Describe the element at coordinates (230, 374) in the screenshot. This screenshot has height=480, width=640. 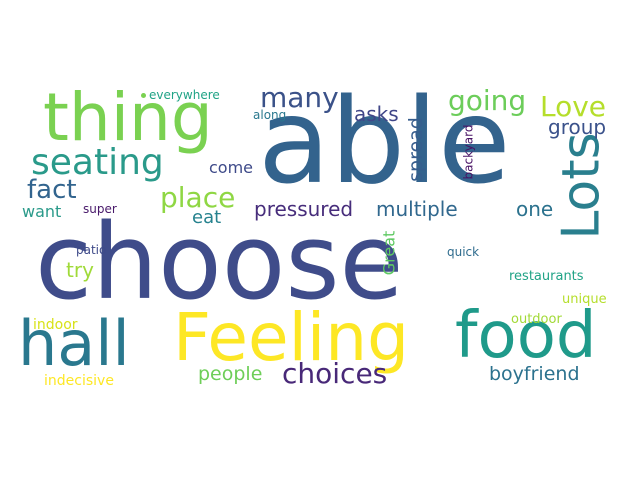
I see `word-people: people` at that location.